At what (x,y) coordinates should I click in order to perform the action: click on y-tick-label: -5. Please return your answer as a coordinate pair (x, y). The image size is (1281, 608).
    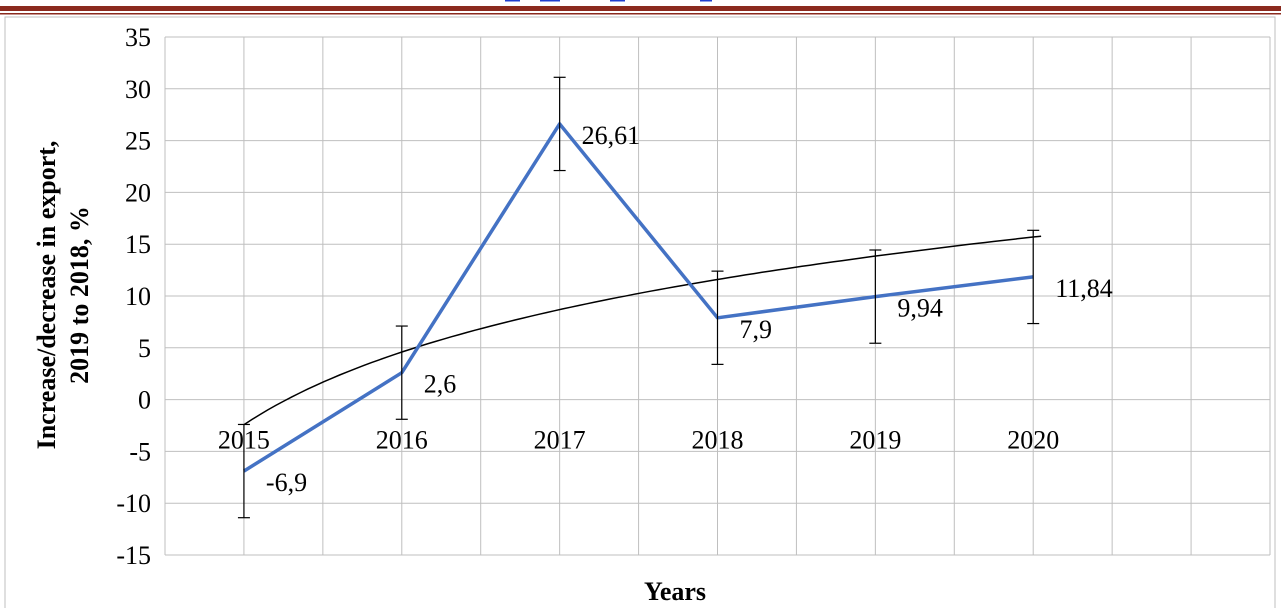
    Looking at the image, I should click on (140, 451).